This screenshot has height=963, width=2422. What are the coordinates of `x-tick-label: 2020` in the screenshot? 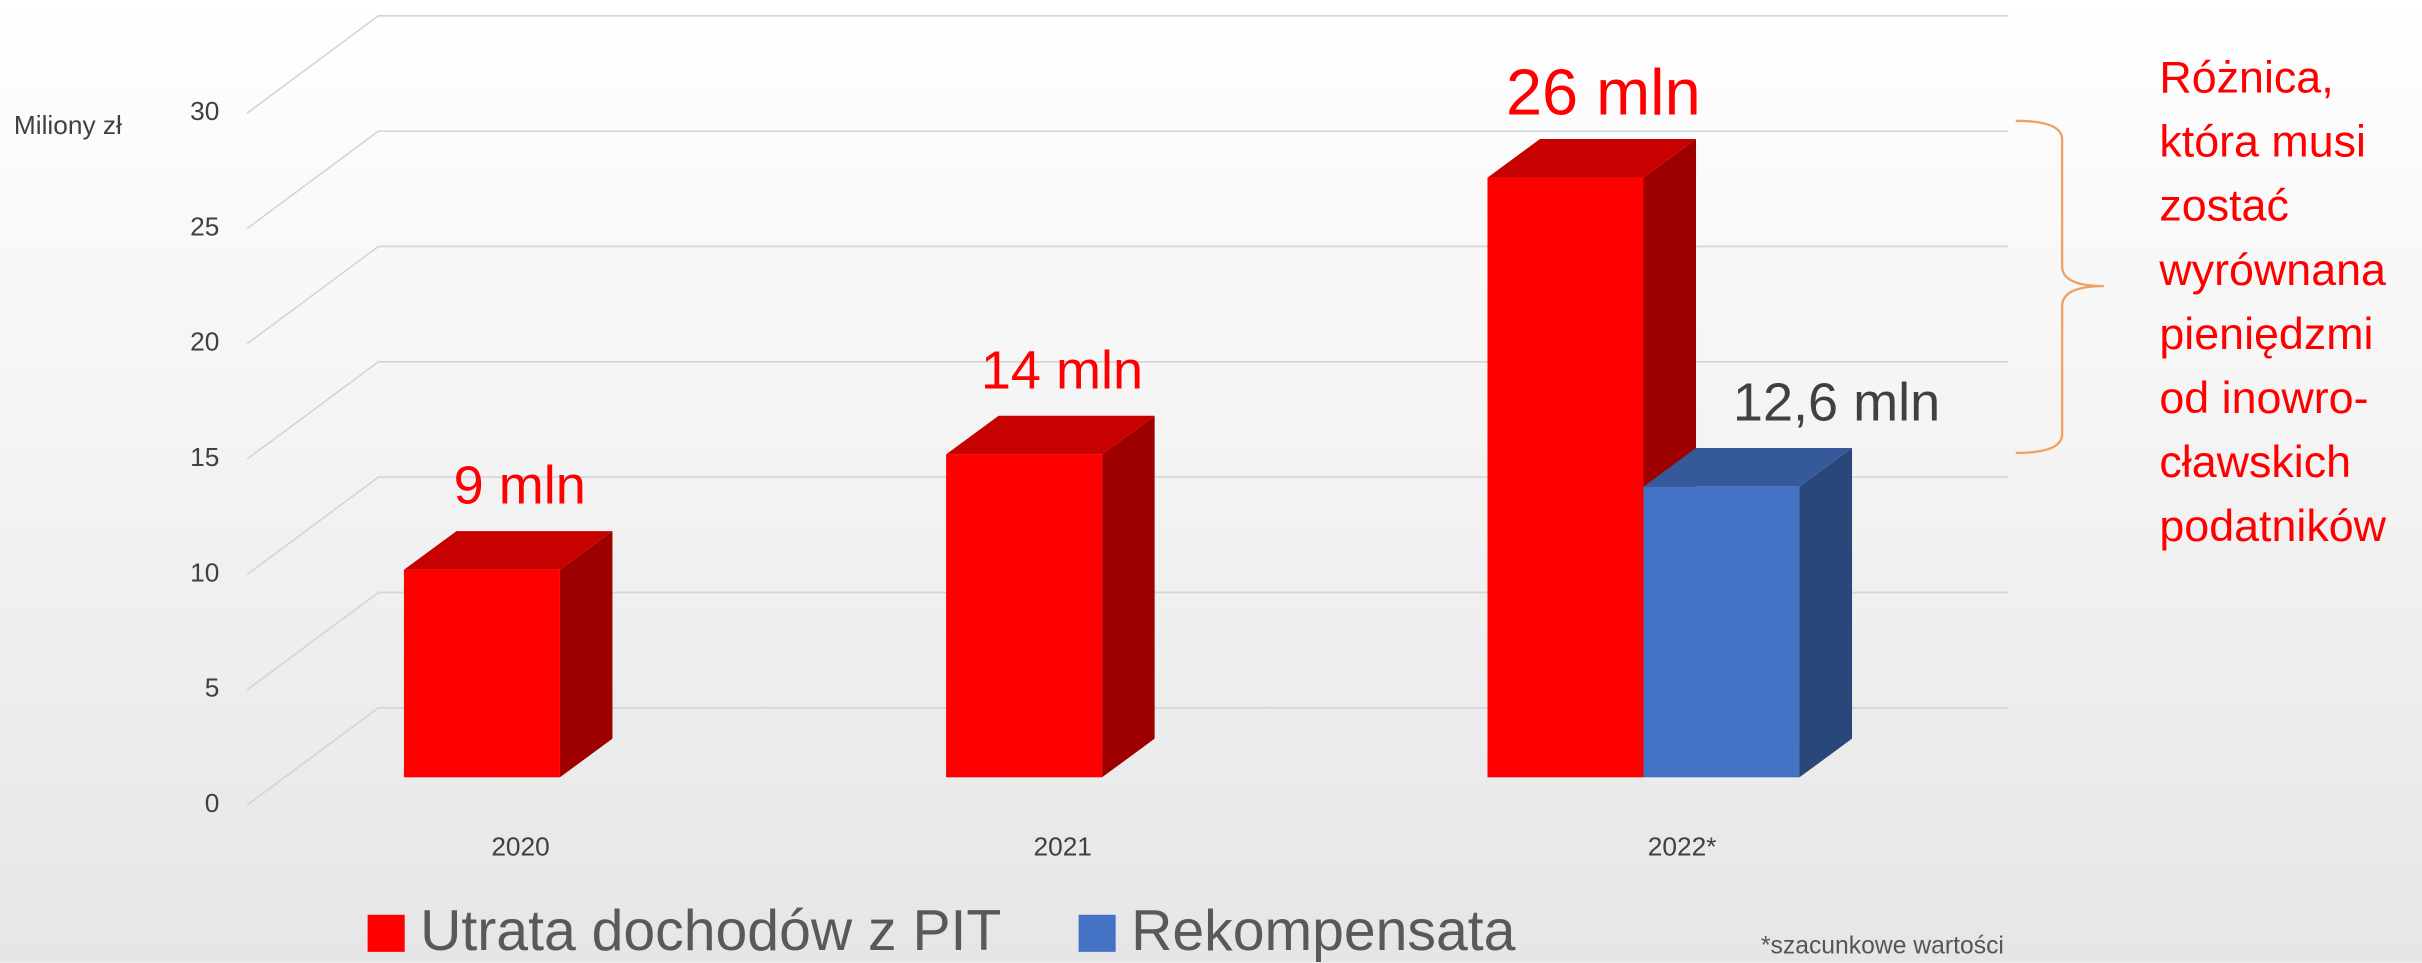 It's located at (520, 846).